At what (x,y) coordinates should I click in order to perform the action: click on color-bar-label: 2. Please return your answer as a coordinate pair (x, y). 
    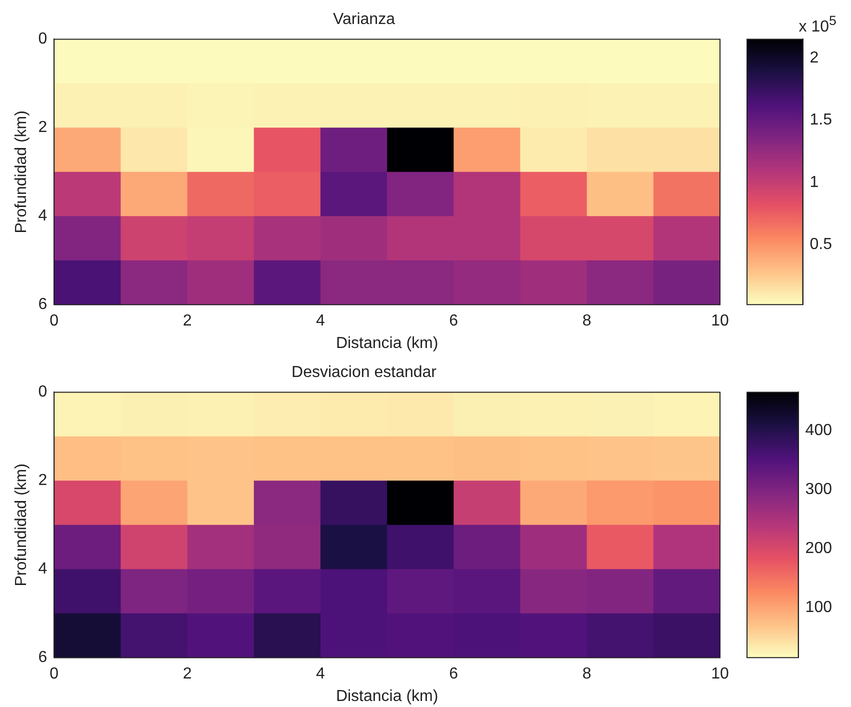
    Looking at the image, I should click on (814, 57).